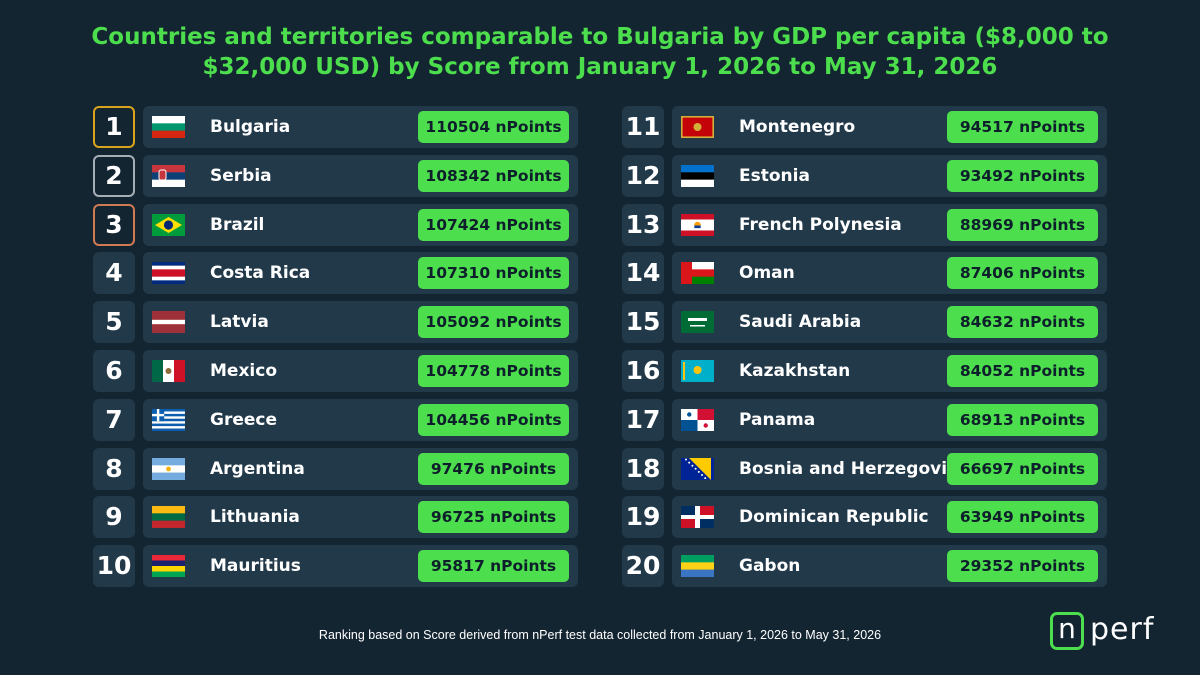 The width and height of the screenshot is (1200, 675). I want to click on country-name: Estonia, so click(774, 175).